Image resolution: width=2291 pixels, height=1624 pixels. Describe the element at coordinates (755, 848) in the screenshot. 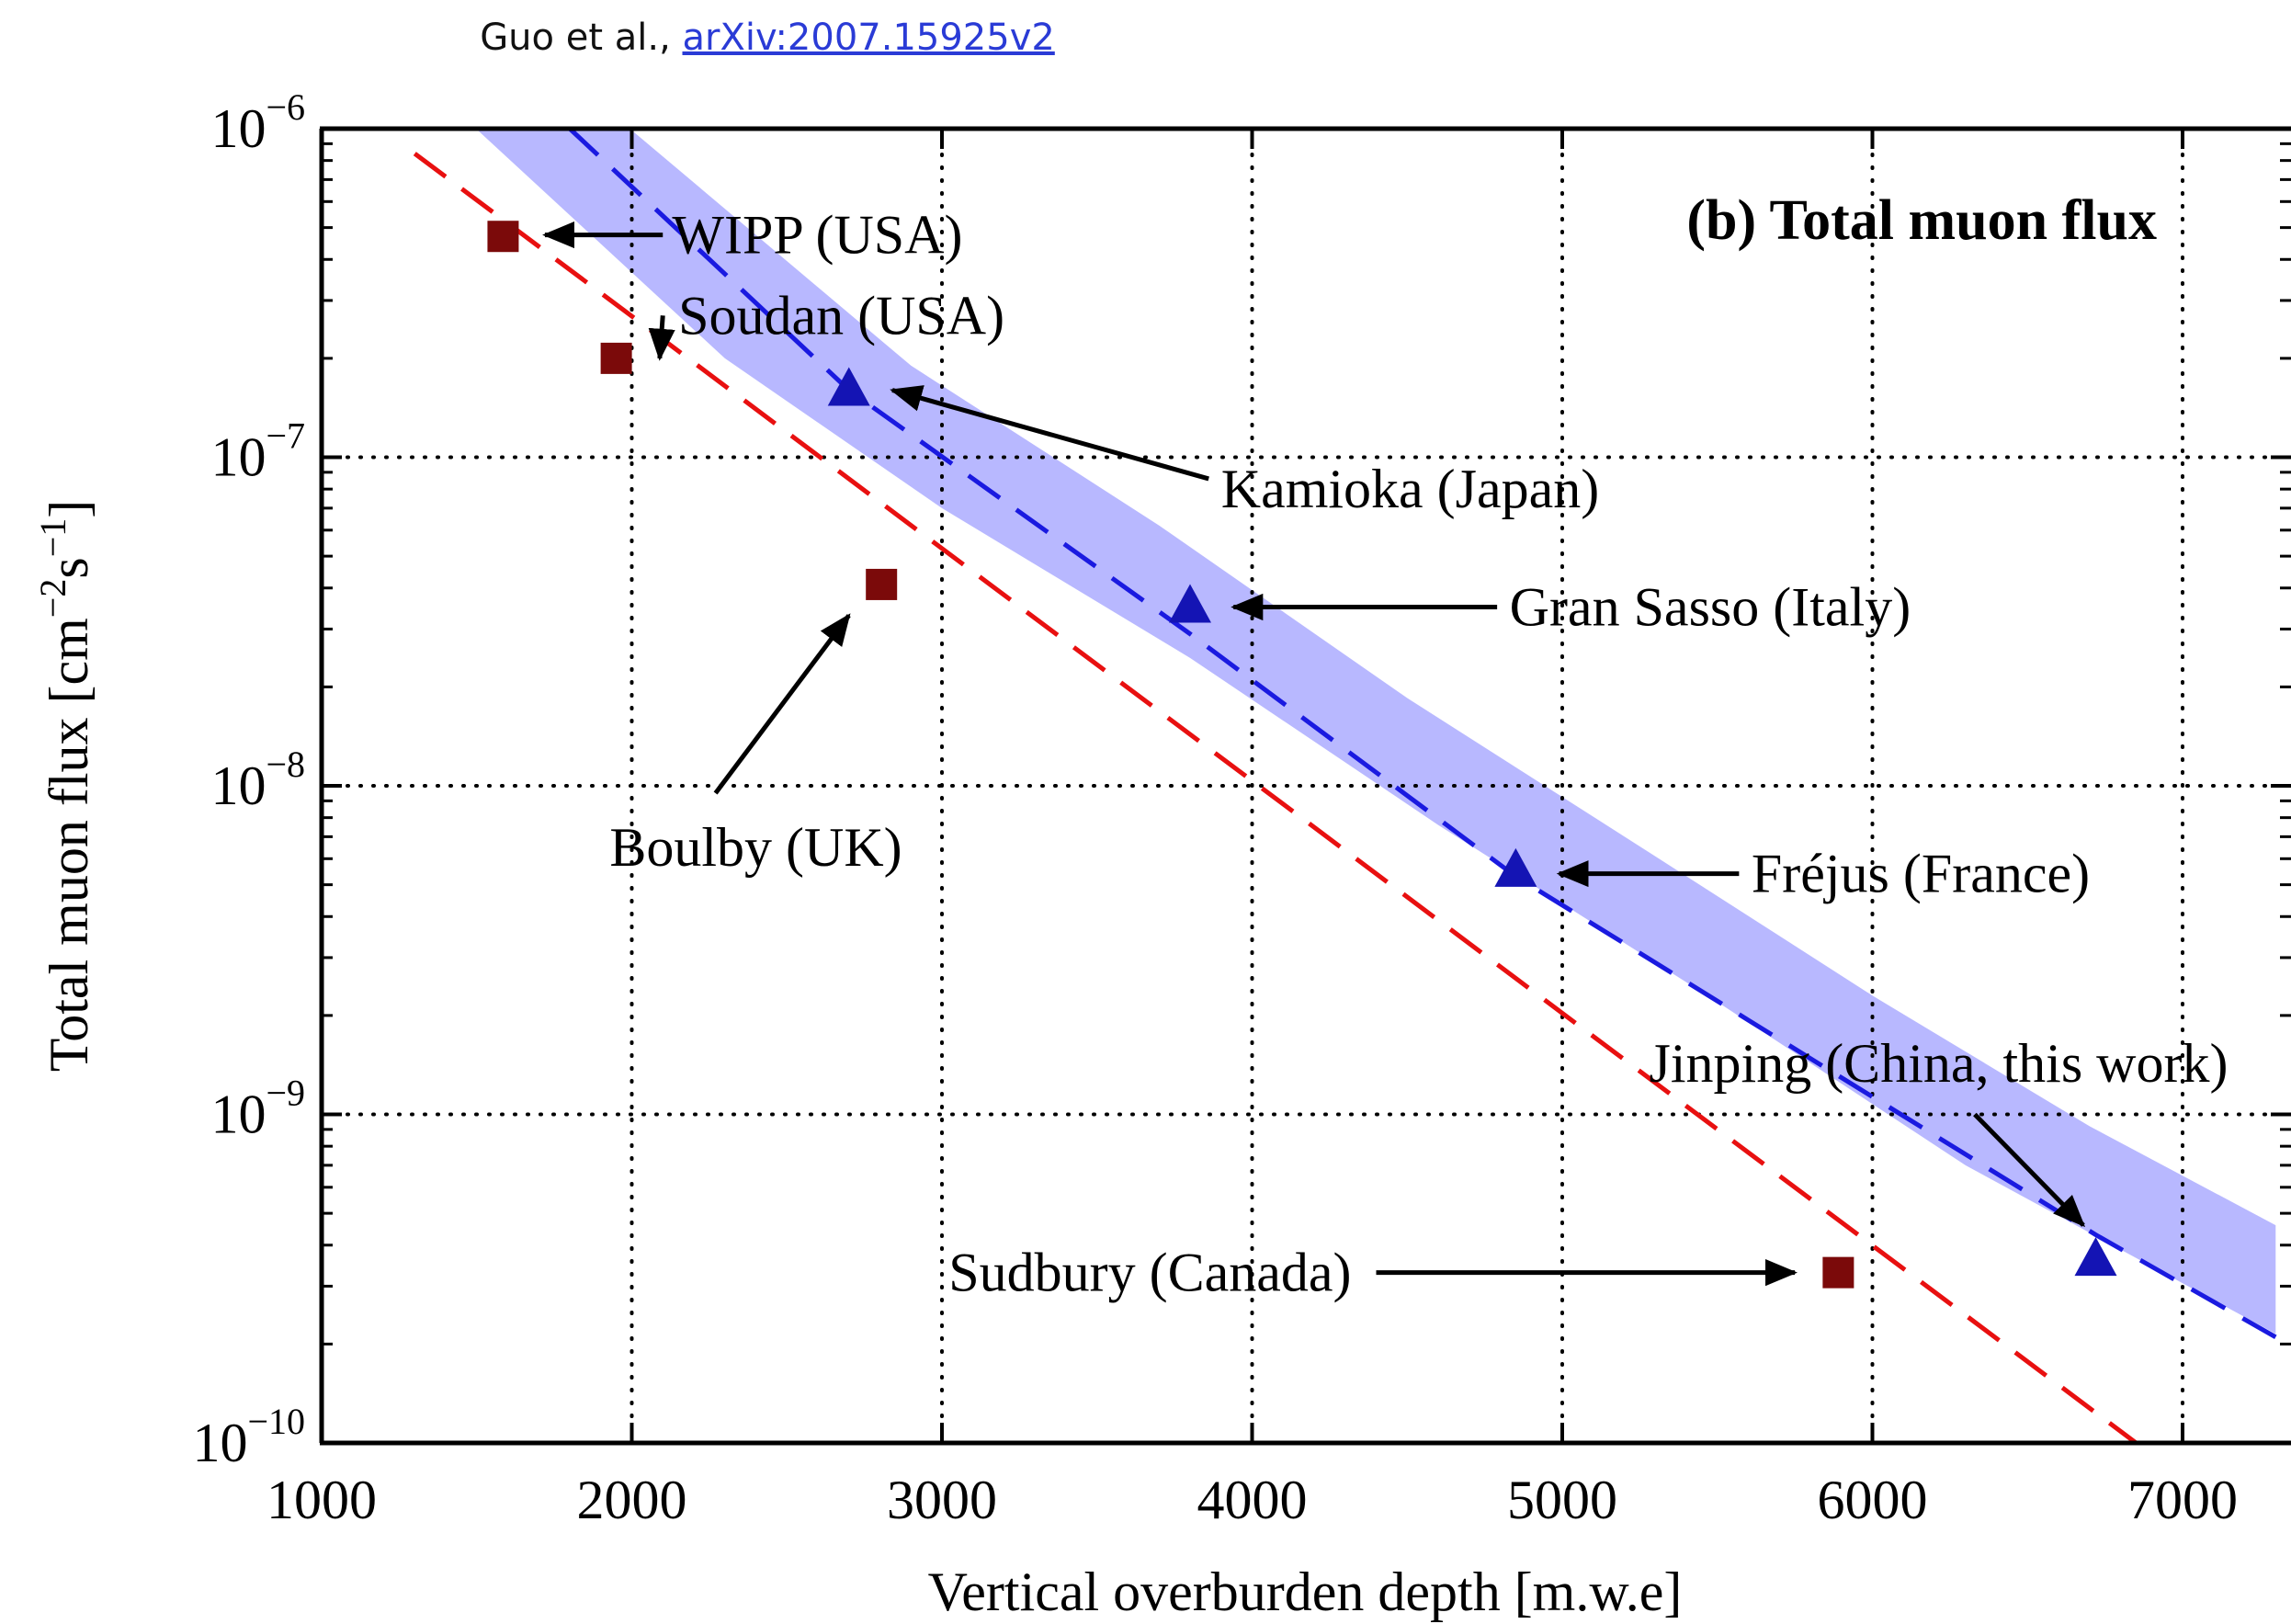

I see `annotation-label: Boulby (UK)` at that location.